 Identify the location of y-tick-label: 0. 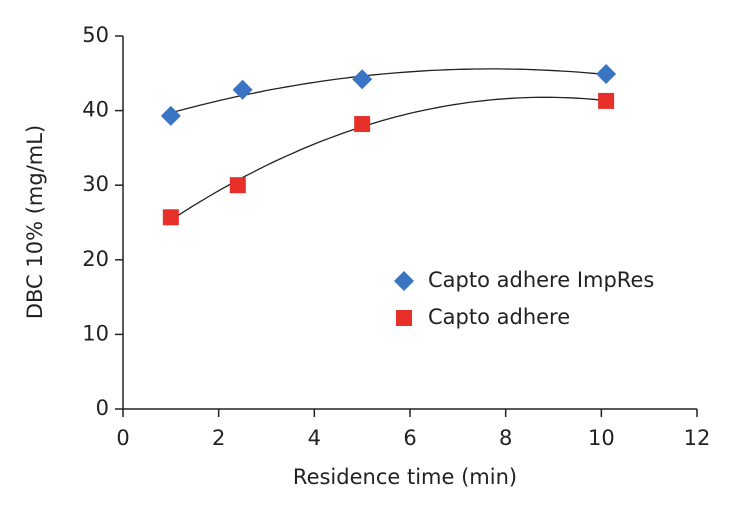
(102, 408).